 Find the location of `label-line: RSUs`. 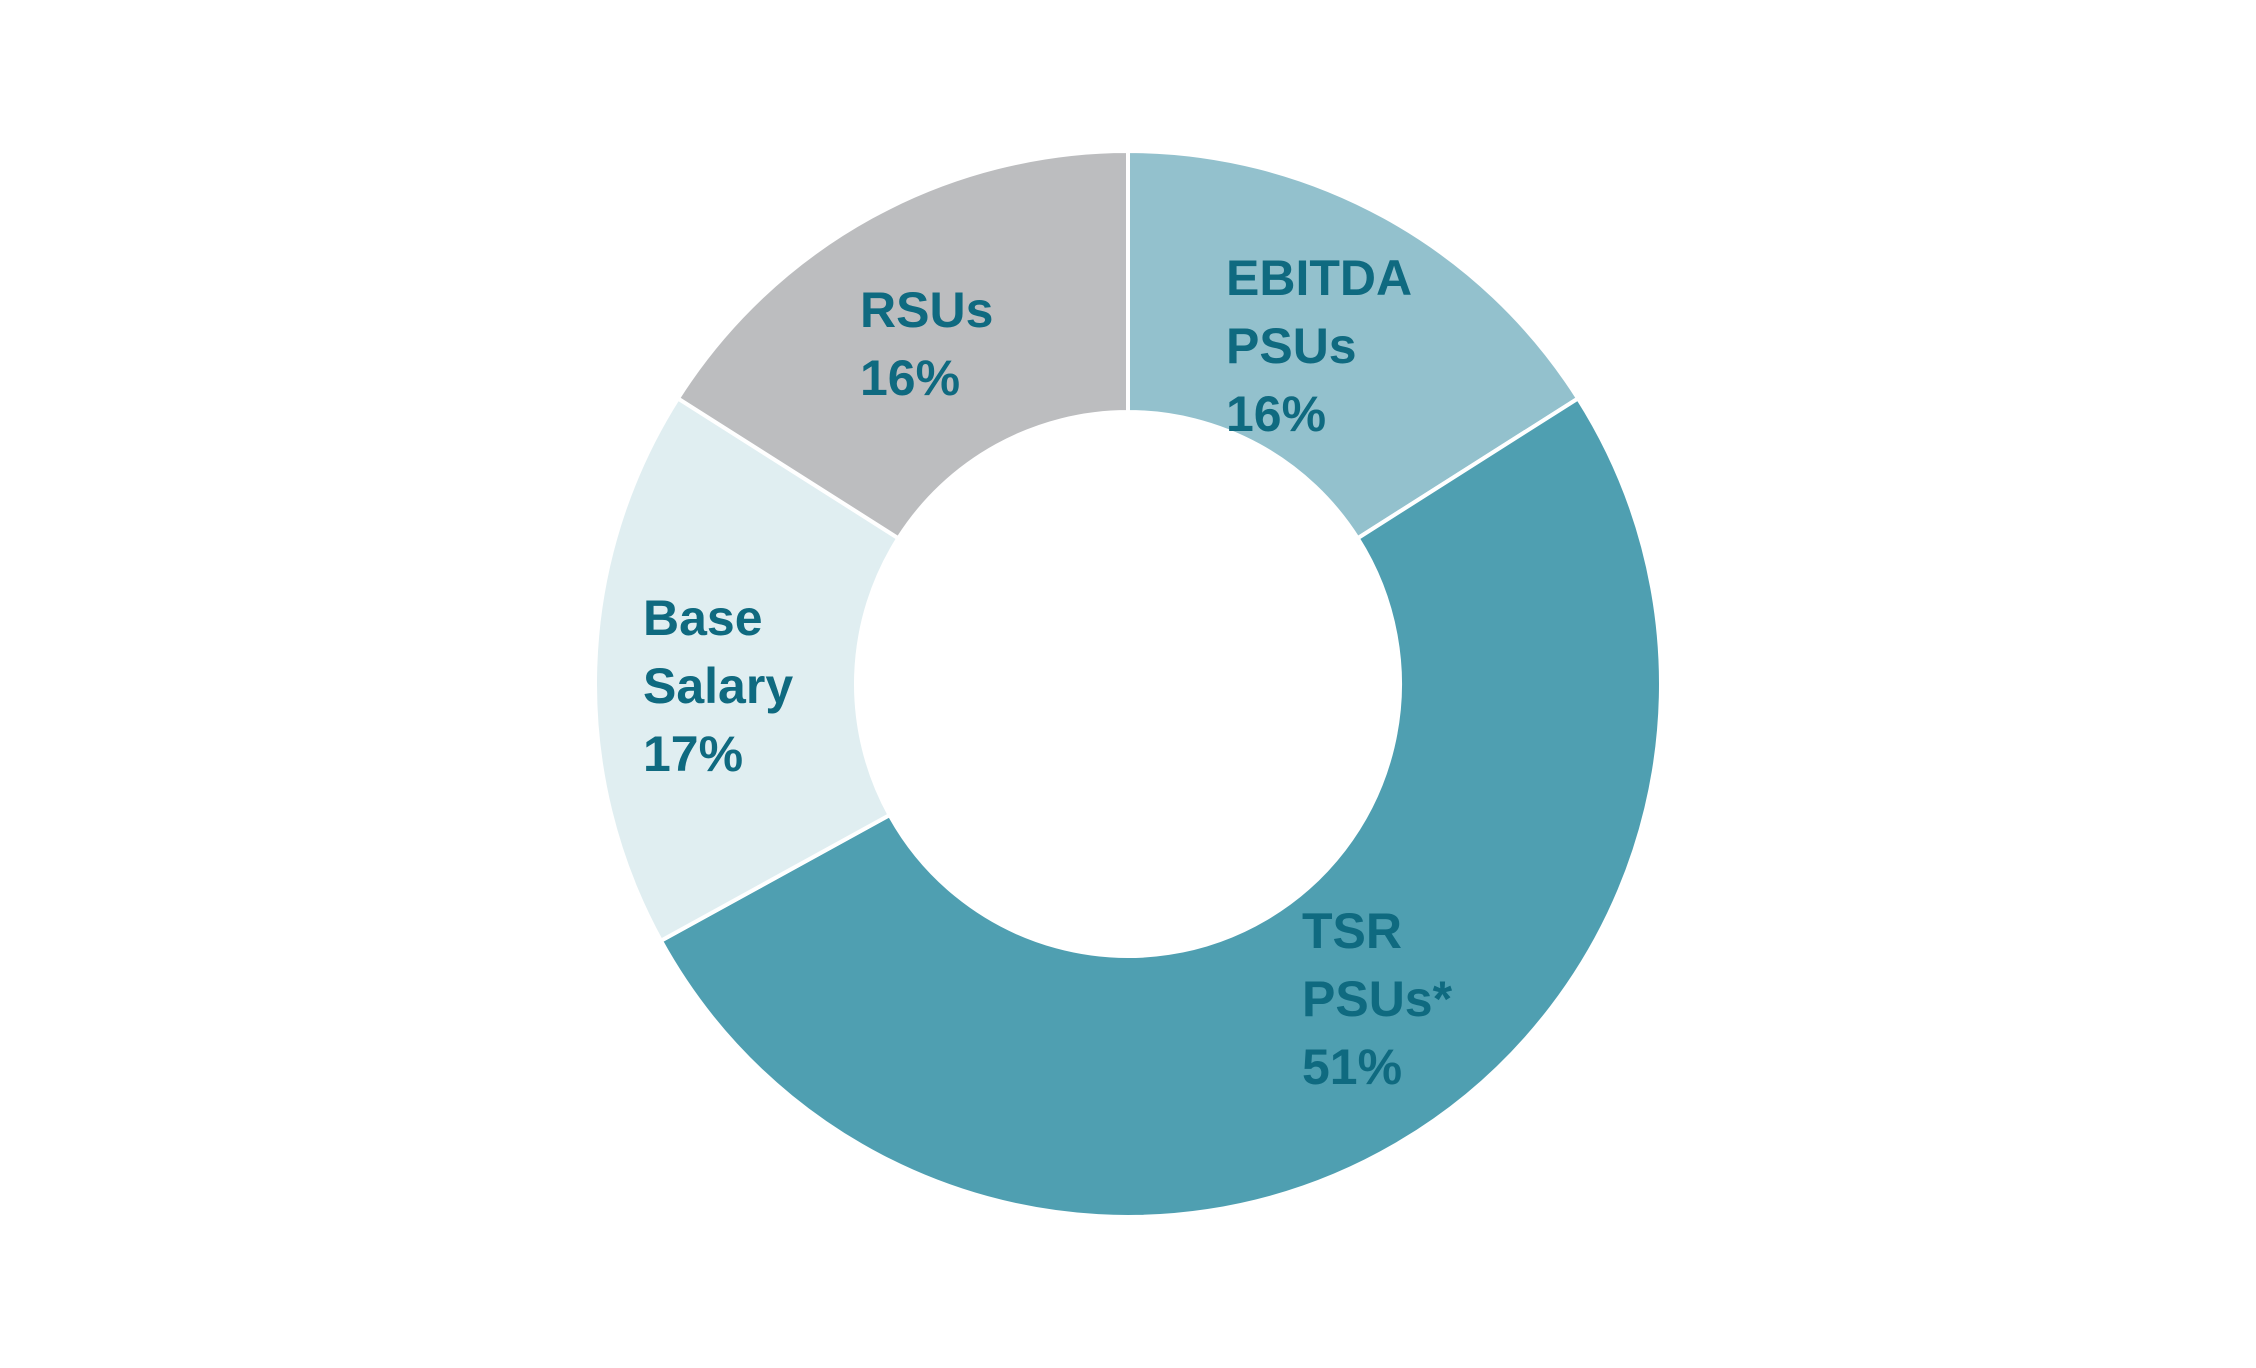

label-line: RSUs is located at coordinates (926, 310).